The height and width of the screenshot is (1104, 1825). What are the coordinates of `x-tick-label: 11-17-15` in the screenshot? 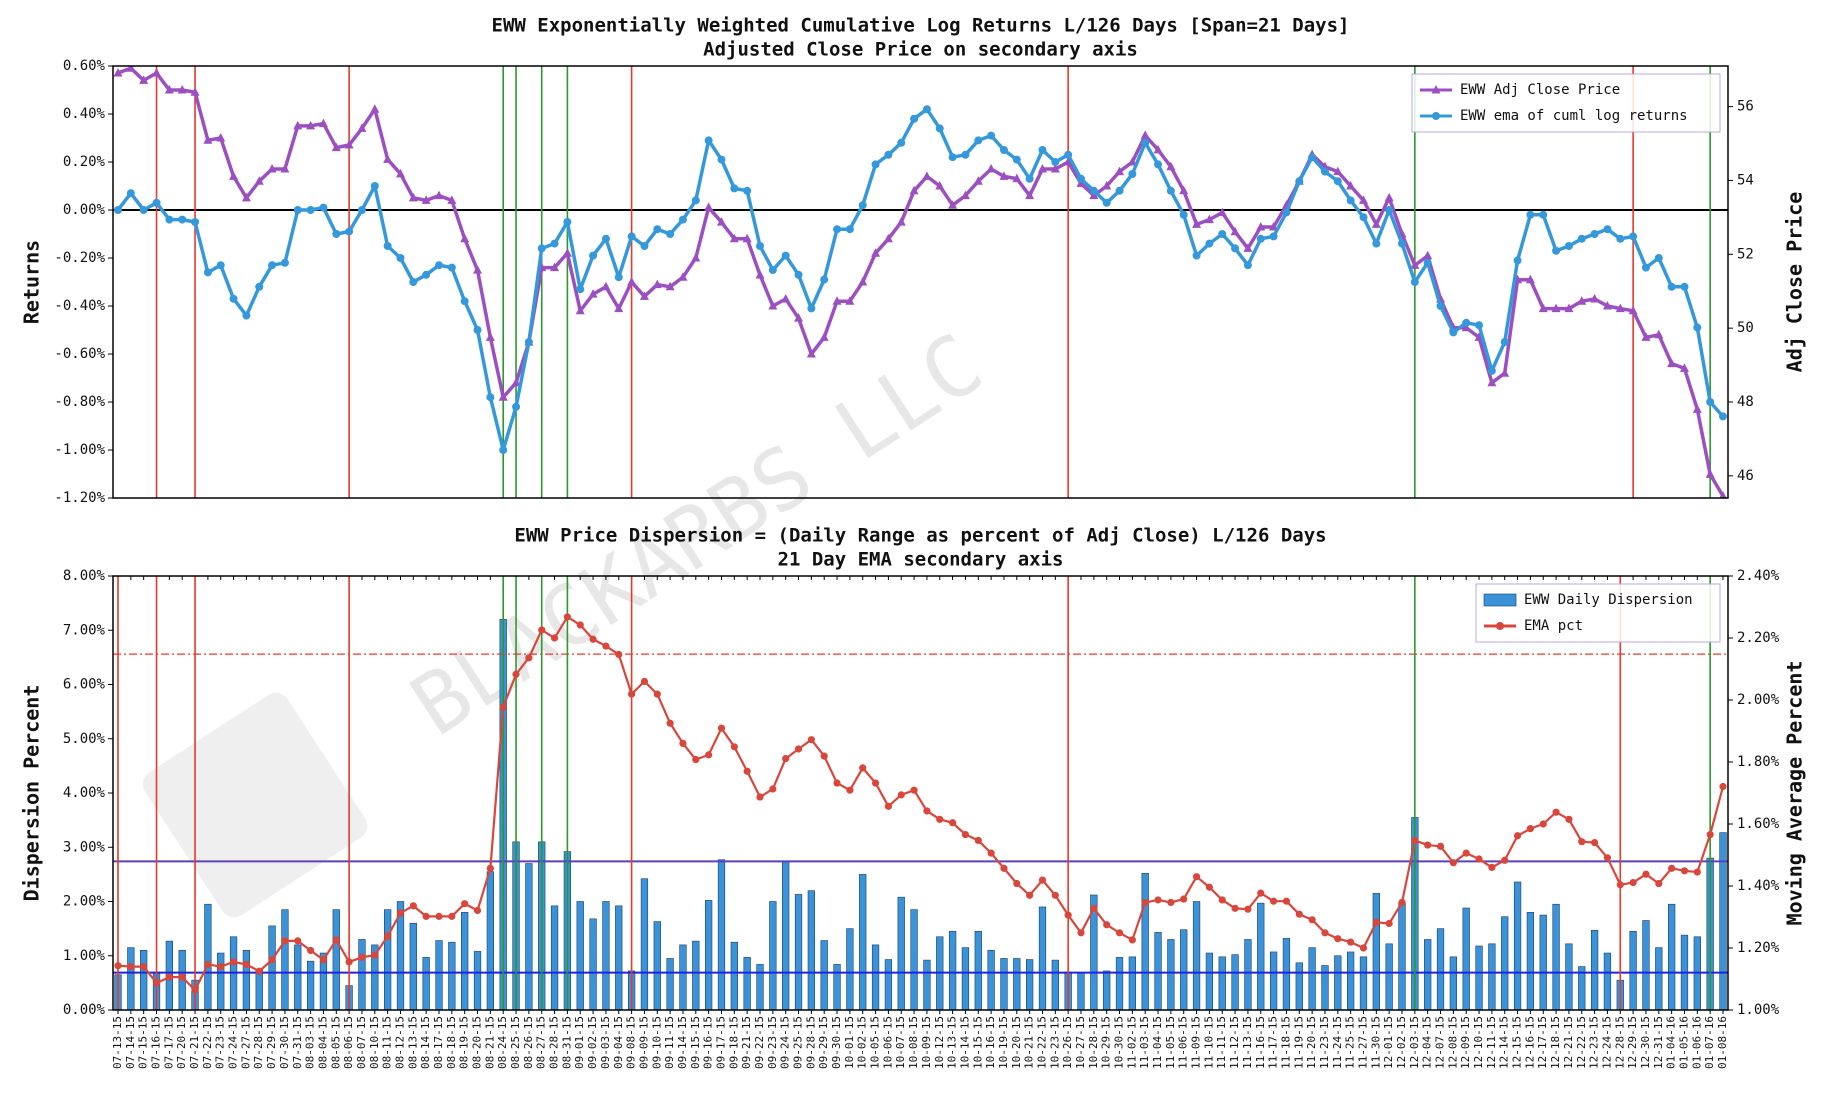 It's located at (1273, 1042).